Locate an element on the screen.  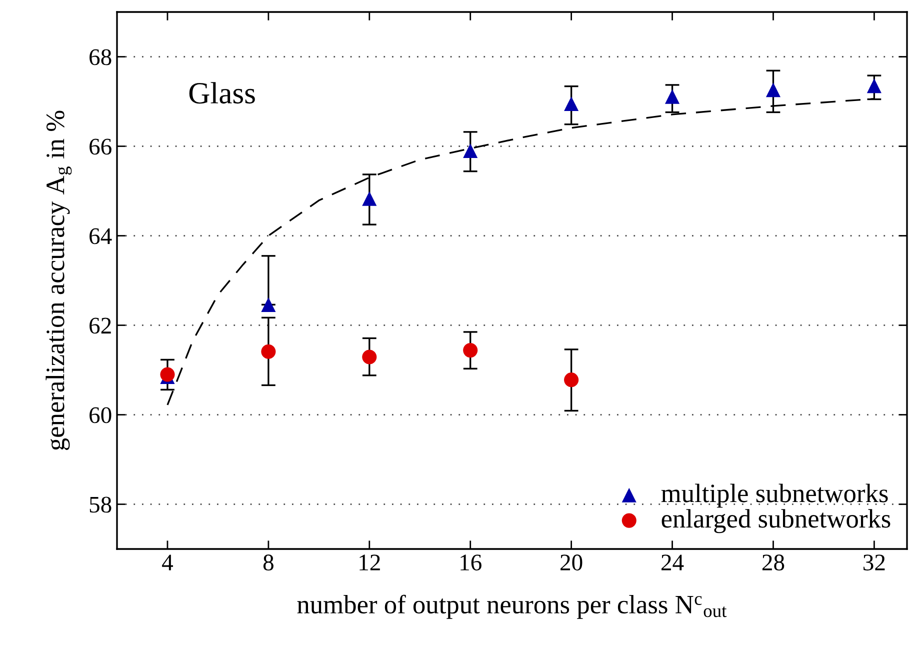
y-tick-label: 64 is located at coordinates (101, 236).